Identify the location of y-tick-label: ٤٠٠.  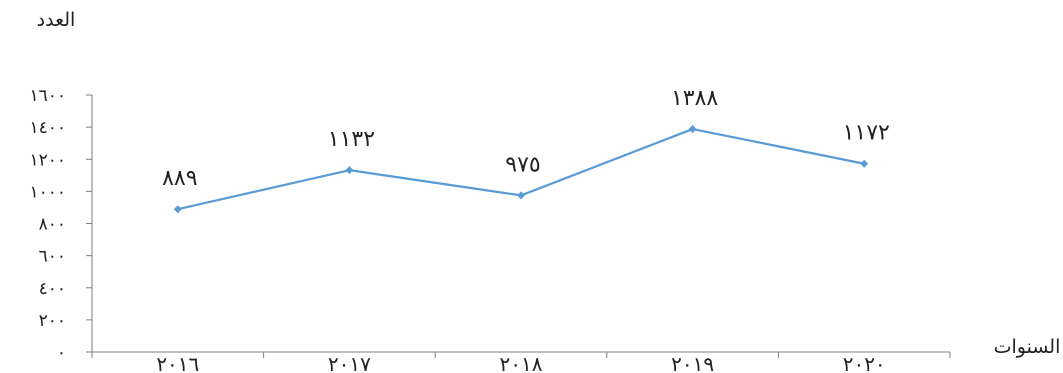
(52, 289).